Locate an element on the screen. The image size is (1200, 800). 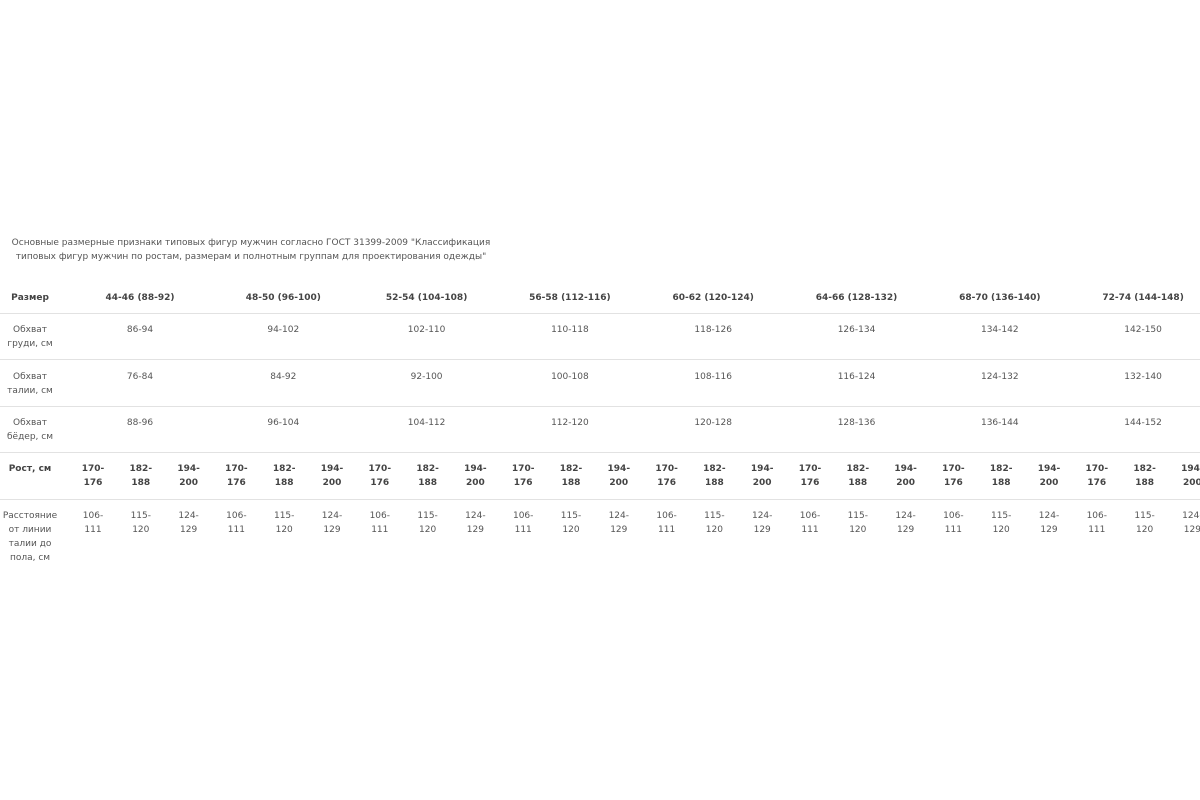
cell-value: 136-144 is located at coordinates (999, 423).